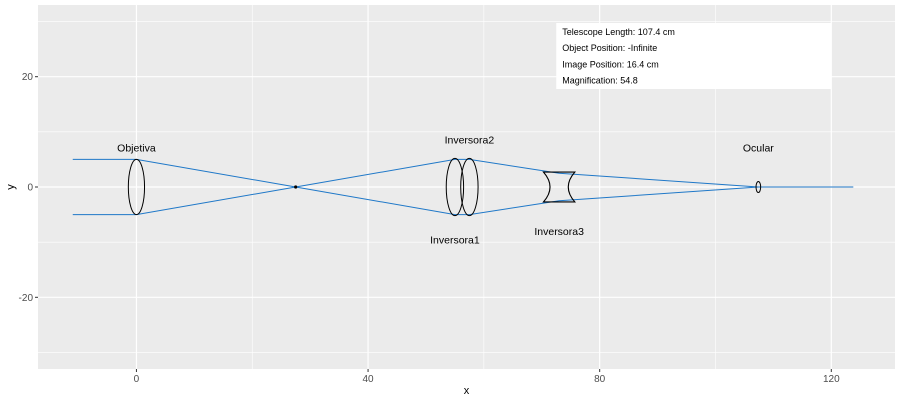 The image size is (900, 400). What do you see at coordinates (26, 298) in the screenshot?
I see `y-tick-label: -20` at bounding box center [26, 298].